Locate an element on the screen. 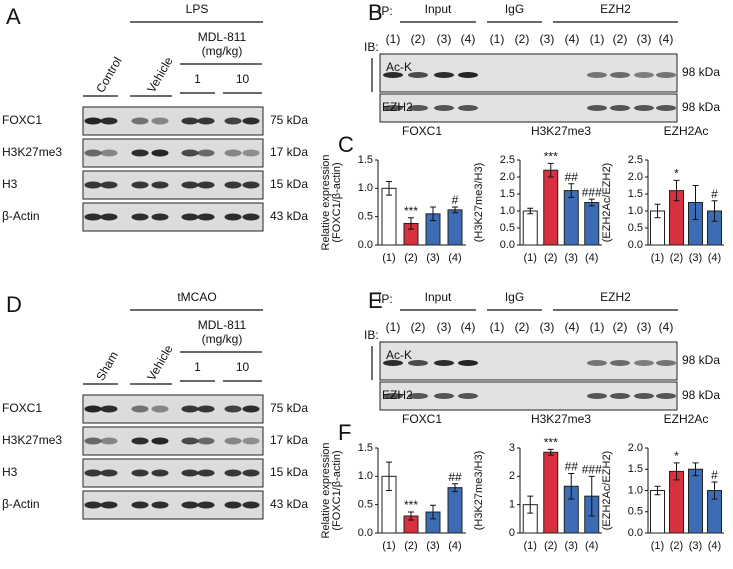 The image size is (733, 569). panel-letter: A is located at coordinates (13, 16).